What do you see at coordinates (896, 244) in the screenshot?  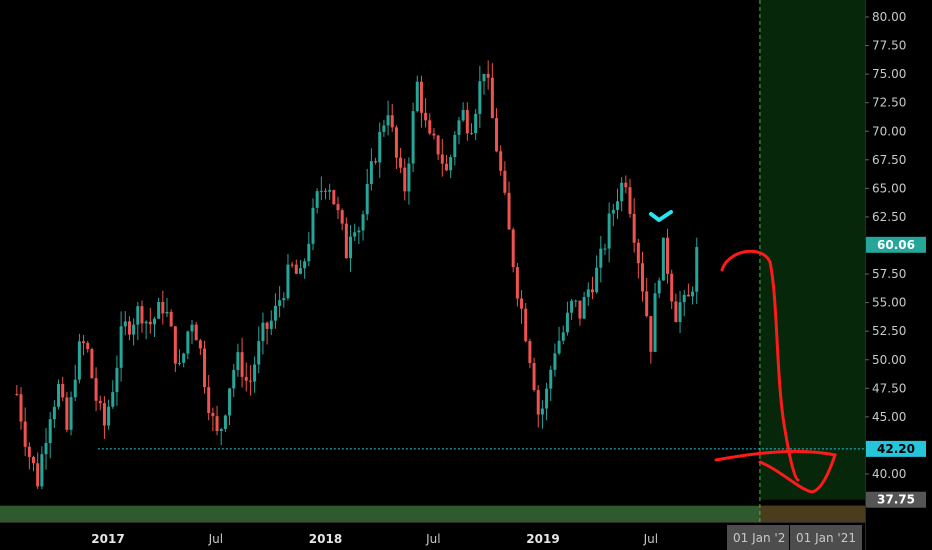 I see `price-badge: 60.06` at bounding box center [896, 244].